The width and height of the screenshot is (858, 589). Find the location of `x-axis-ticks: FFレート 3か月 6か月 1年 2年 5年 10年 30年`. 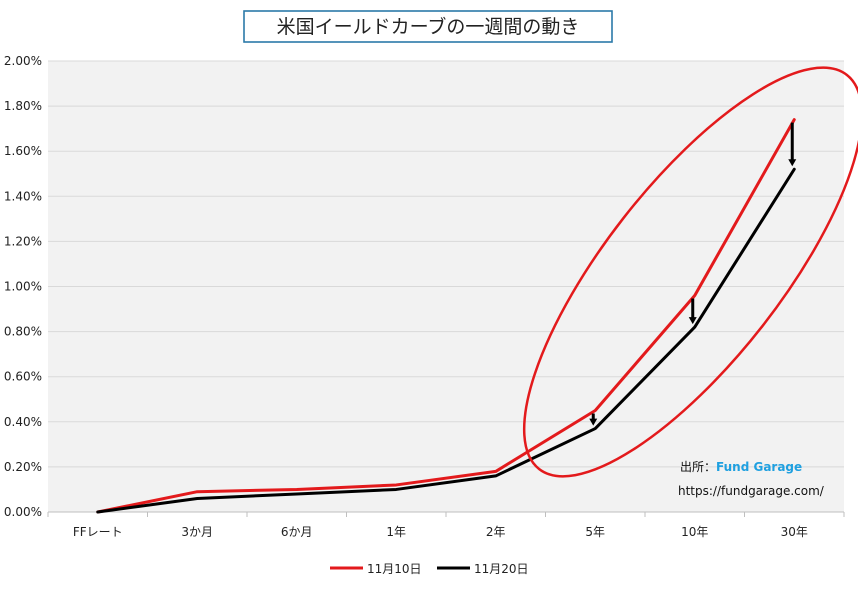

x-axis-ticks: FFレート 3か月 6か月 1年 2年 5年 10年 30年 is located at coordinates (446, 525).